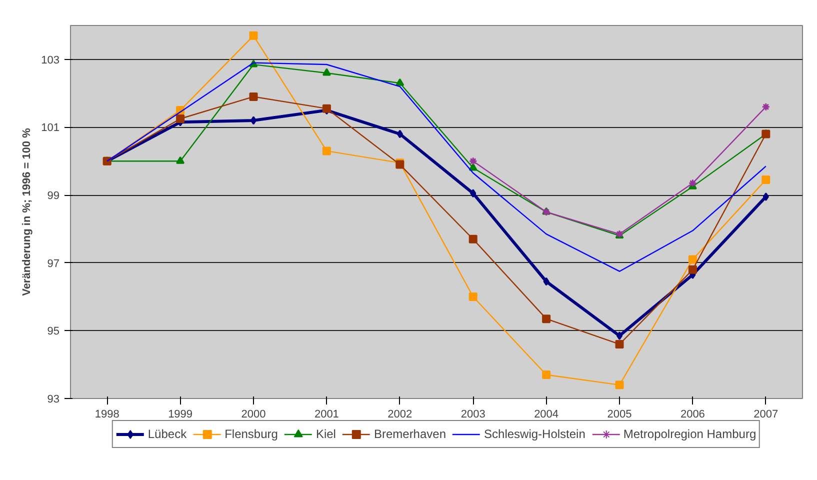  I want to click on legend-label: Metropolregion Hamburg, so click(689, 434).